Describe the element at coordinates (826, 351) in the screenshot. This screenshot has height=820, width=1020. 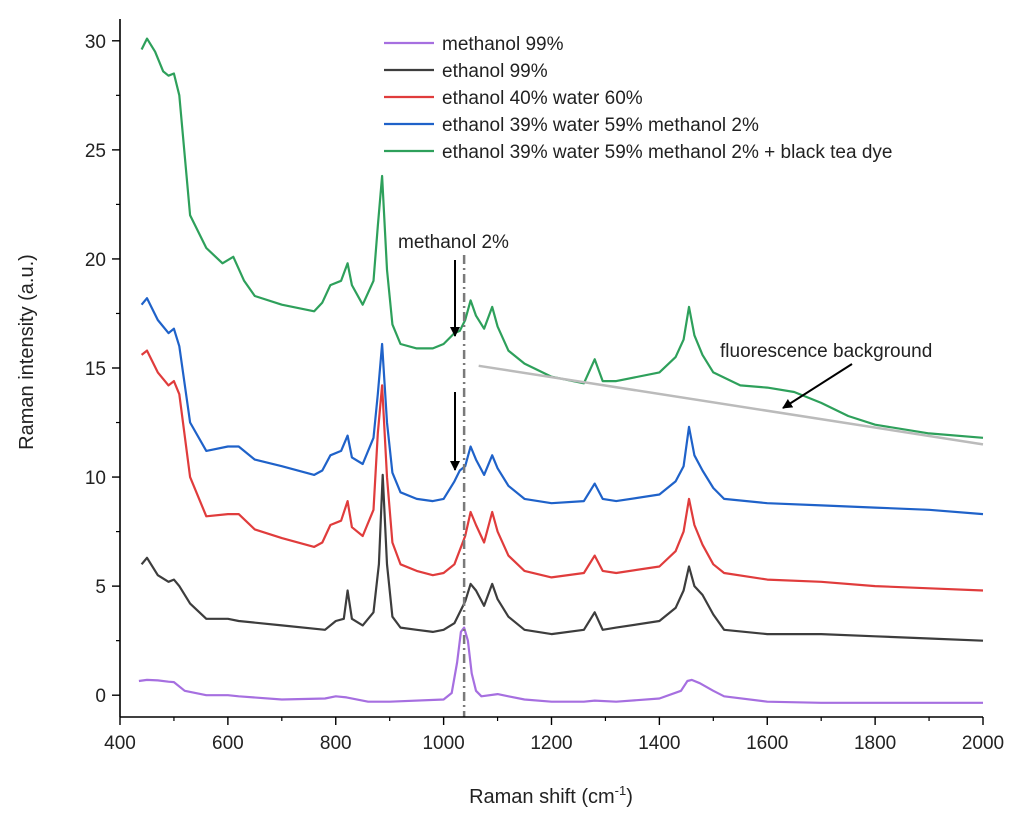
I see `fluorescence-annotation: fluorescence background` at that location.